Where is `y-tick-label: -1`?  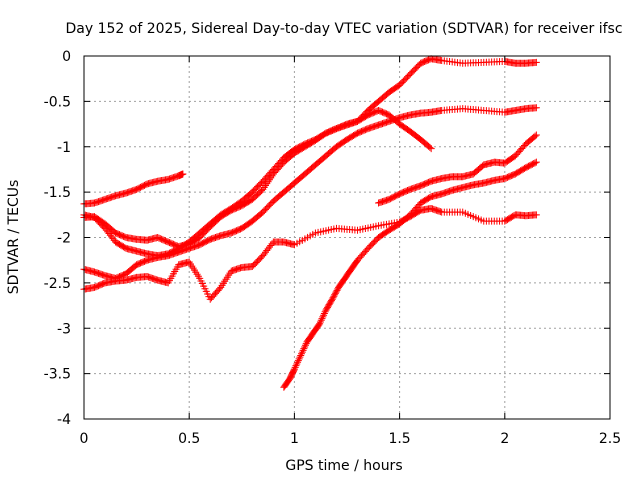 y-tick-label: -1 is located at coordinates (64, 148).